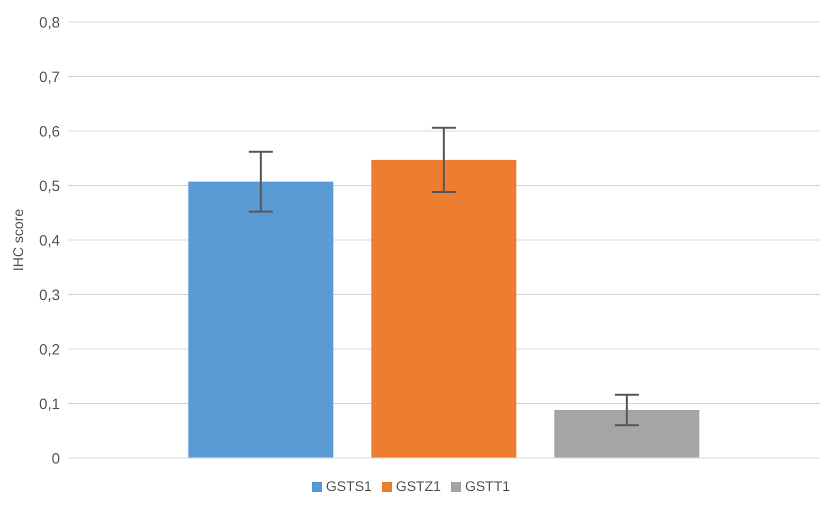  I want to click on legend-label: GSTT1, so click(487, 486).